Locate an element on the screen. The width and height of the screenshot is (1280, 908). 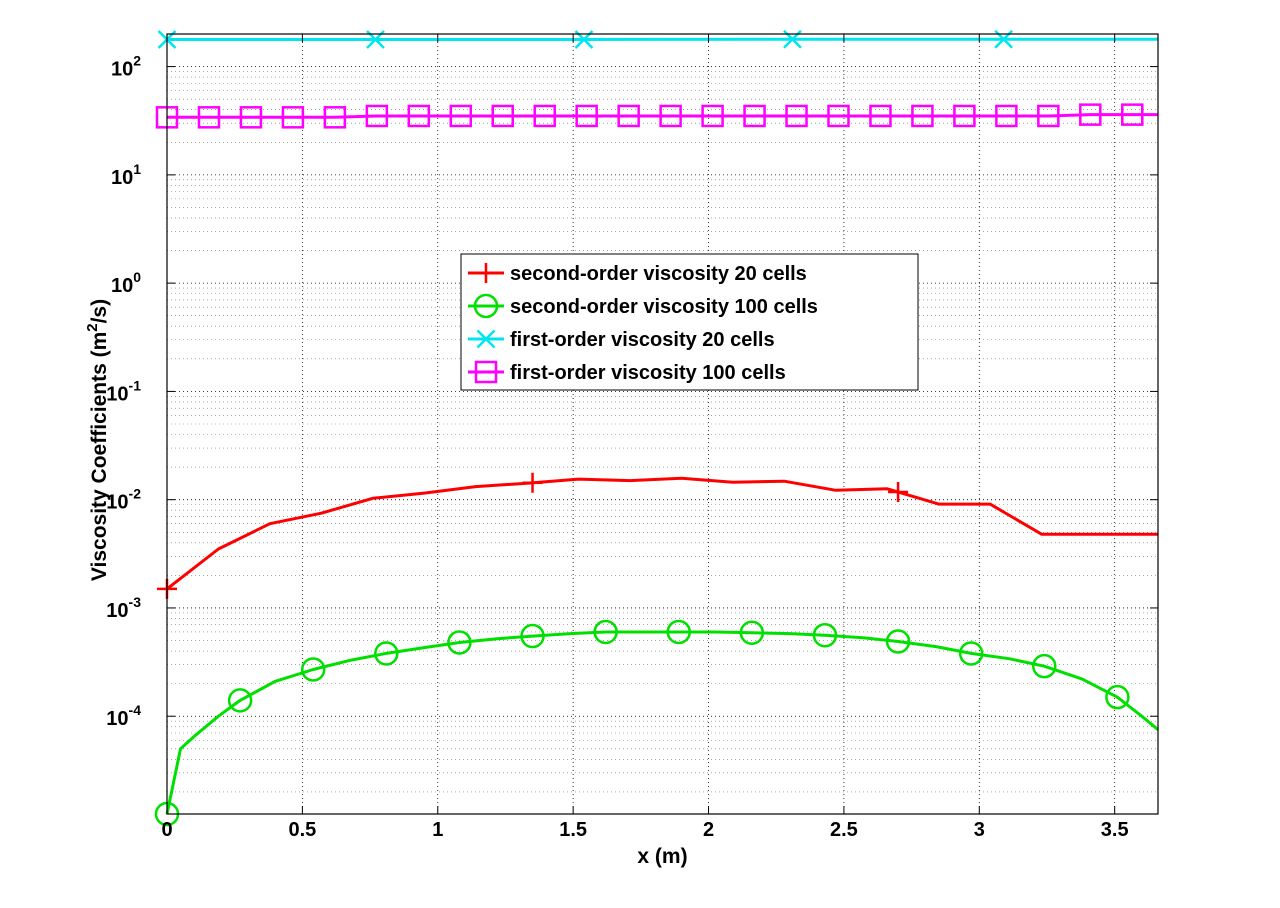
legend-box is located at coordinates (689, 322).